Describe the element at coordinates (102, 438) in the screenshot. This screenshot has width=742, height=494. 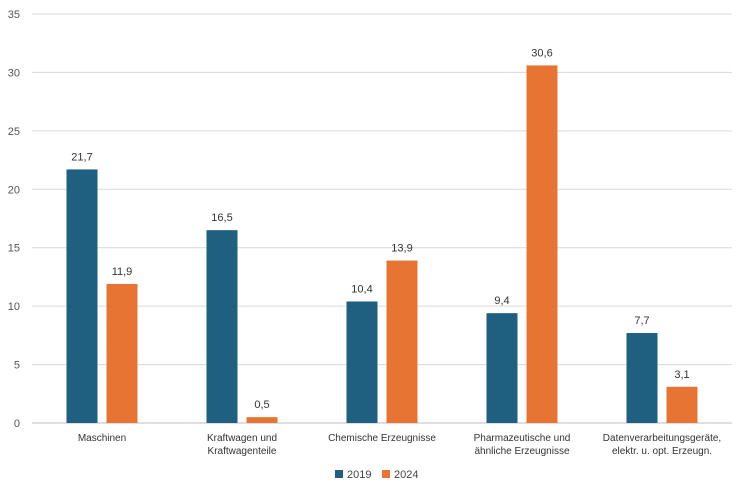
I see `category-label: Maschinen` at that location.